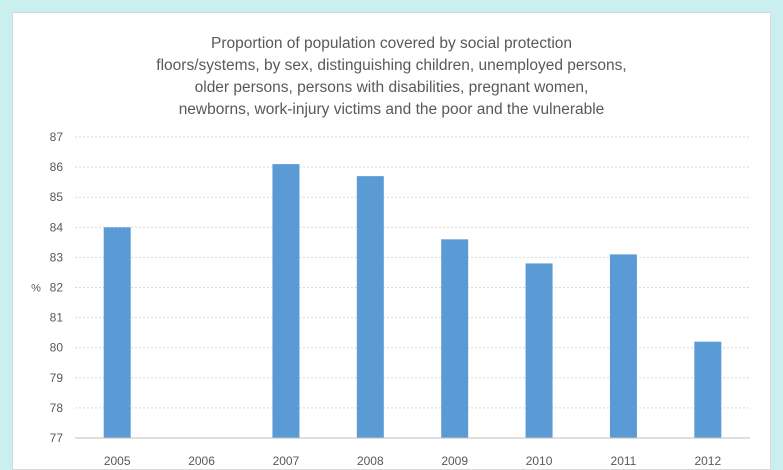 The height and width of the screenshot is (470, 783). What do you see at coordinates (708, 389) in the screenshot?
I see `bar-2012` at bounding box center [708, 389].